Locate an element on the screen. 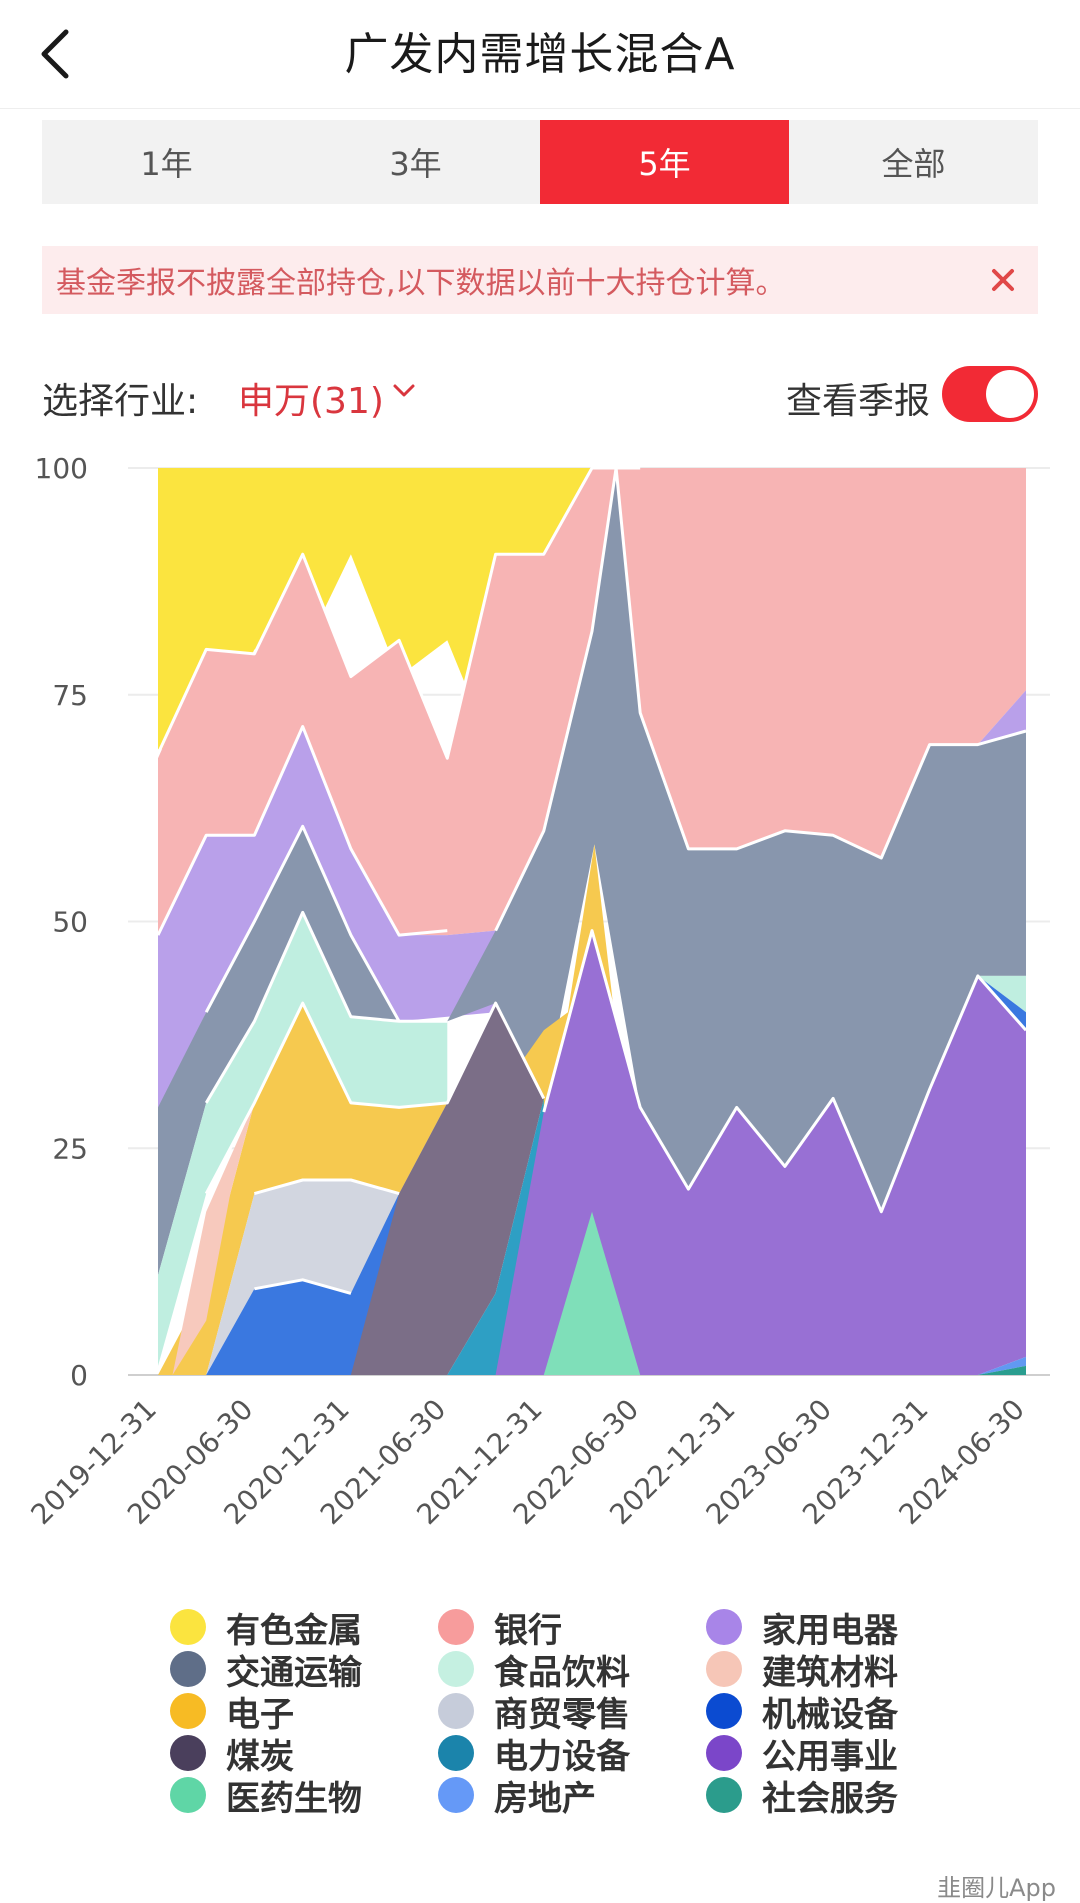 The image size is (1080, 1903). chevron-down-icon is located at coordinates (404, 391).